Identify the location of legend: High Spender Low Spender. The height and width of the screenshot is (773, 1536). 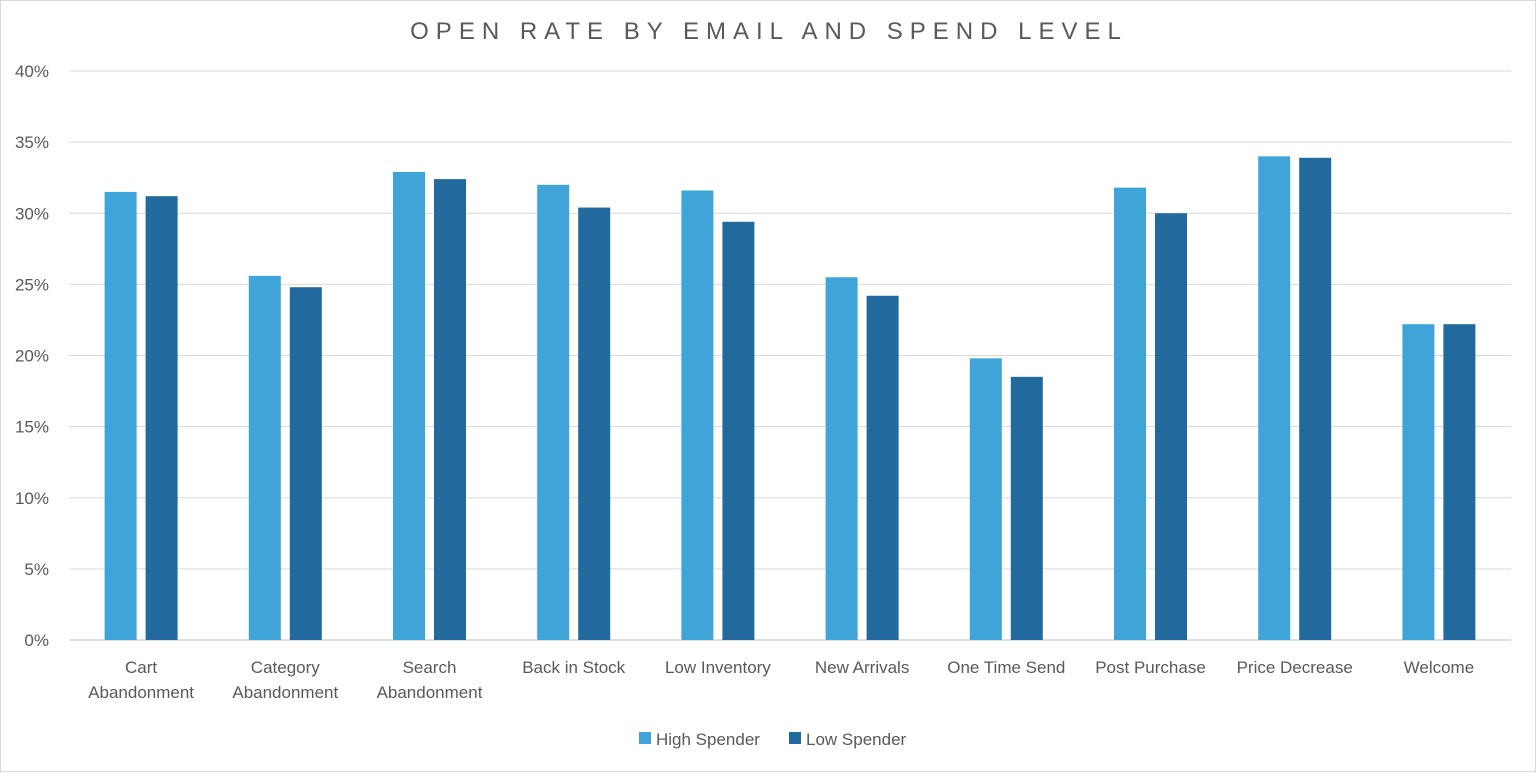
(773, 739).